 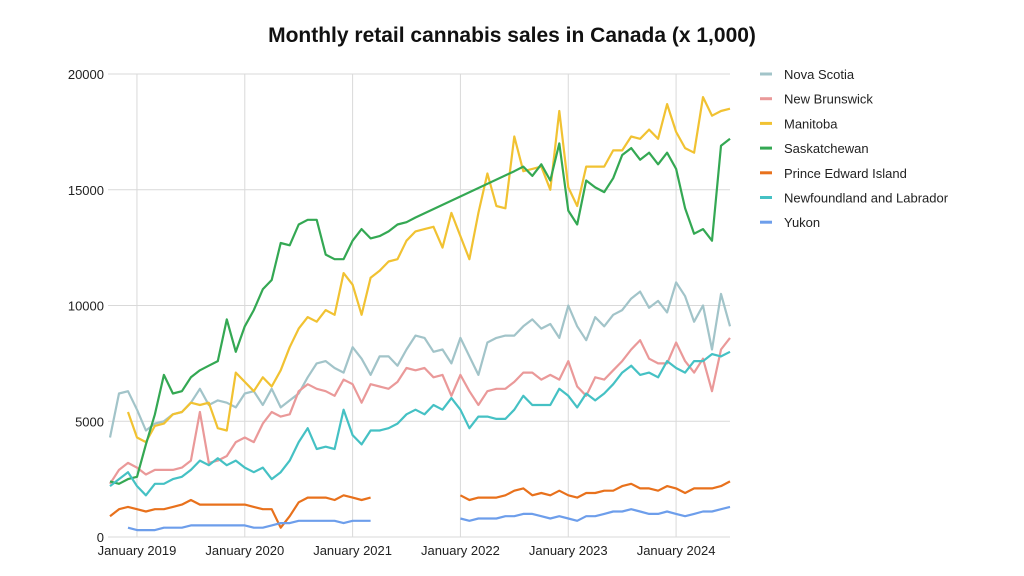 I want to click on y-tick-label: 5000, so click(x=89, y=421).